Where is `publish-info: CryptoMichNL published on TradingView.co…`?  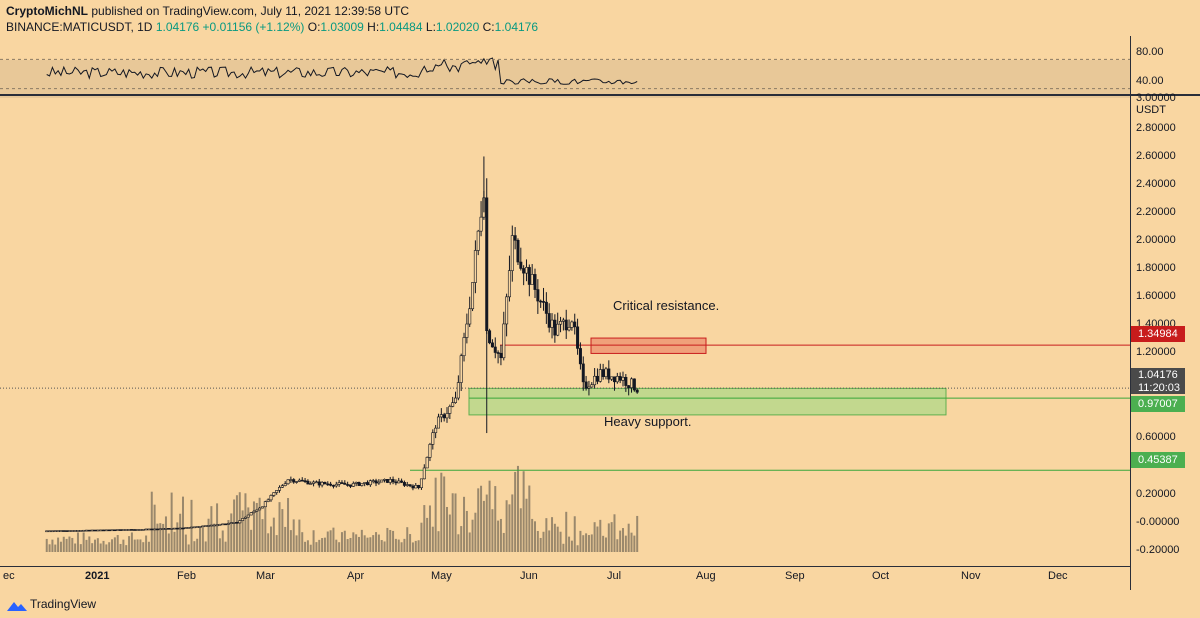 publish-info: CryptoMichNL published on TradingView.co… is located at coordinates (207, 11).